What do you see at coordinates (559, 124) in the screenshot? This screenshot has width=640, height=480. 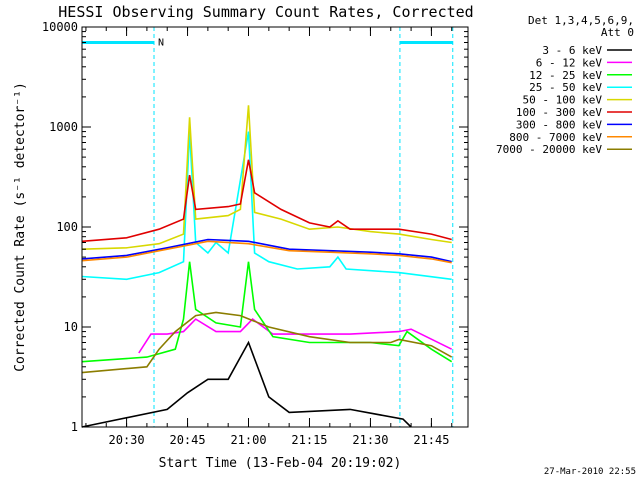 I see `legend-label: 300 - 800 keV` at bounding box center [559, 124].